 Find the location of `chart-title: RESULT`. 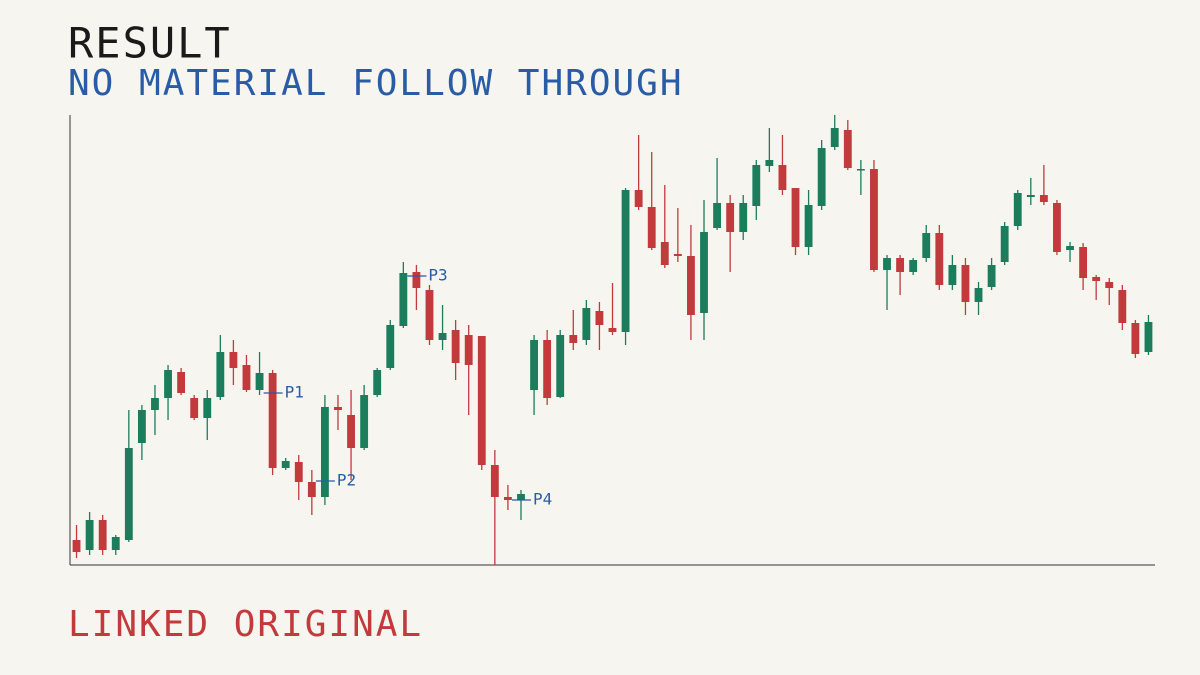

chart-title: RESULT is located at coordinates (150, 43).